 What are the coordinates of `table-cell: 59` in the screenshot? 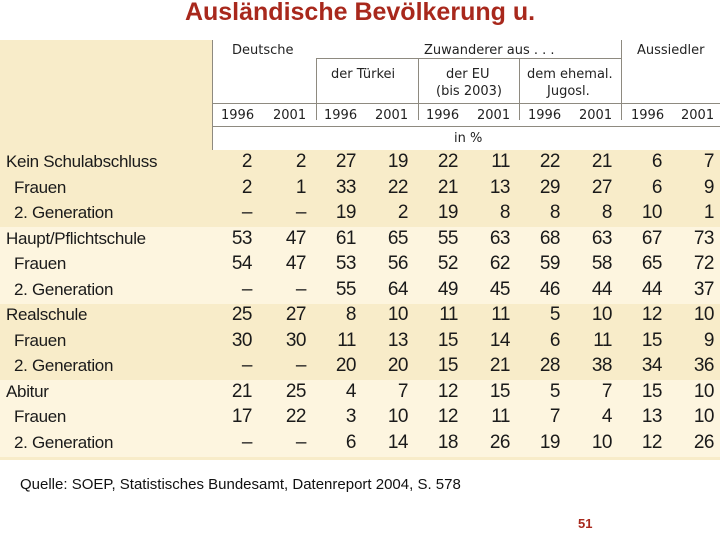 It's located at (550, 263).